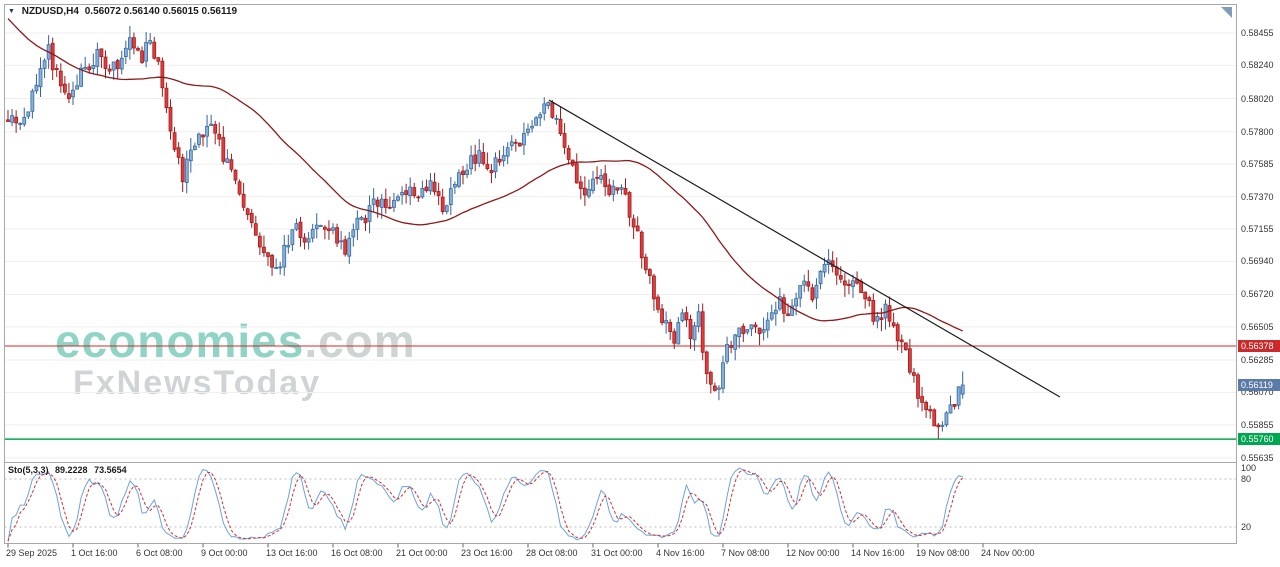  What do you see at coordinates (1257, 327) in the screenshot?
I see `price-axis-label: 0.56505` at bounding box center [1257, 327].